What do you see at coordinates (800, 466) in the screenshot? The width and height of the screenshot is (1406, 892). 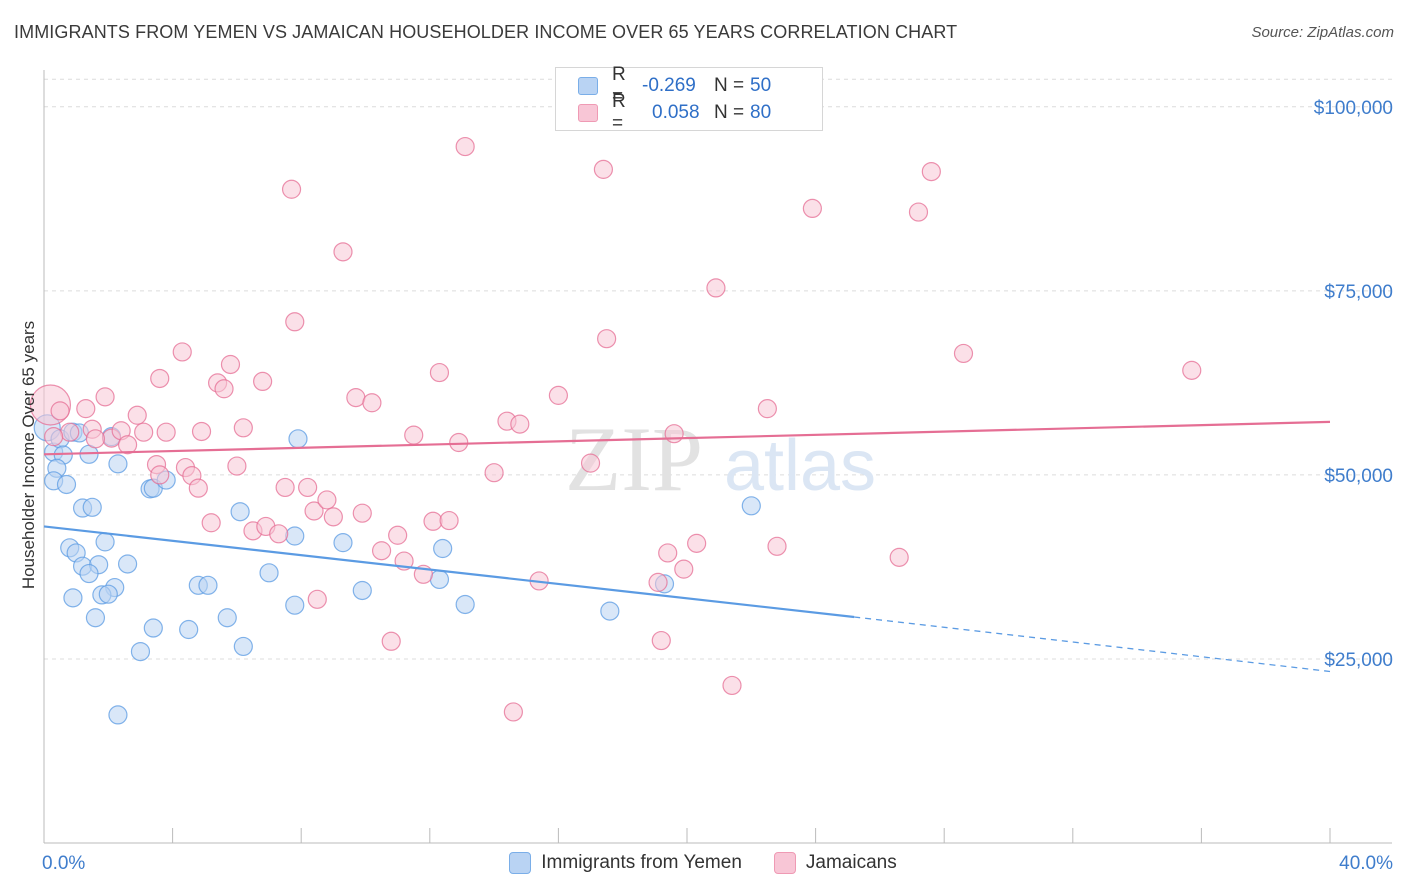 I see `watermark-atlas: atlas` at bounding box center [800, 466].